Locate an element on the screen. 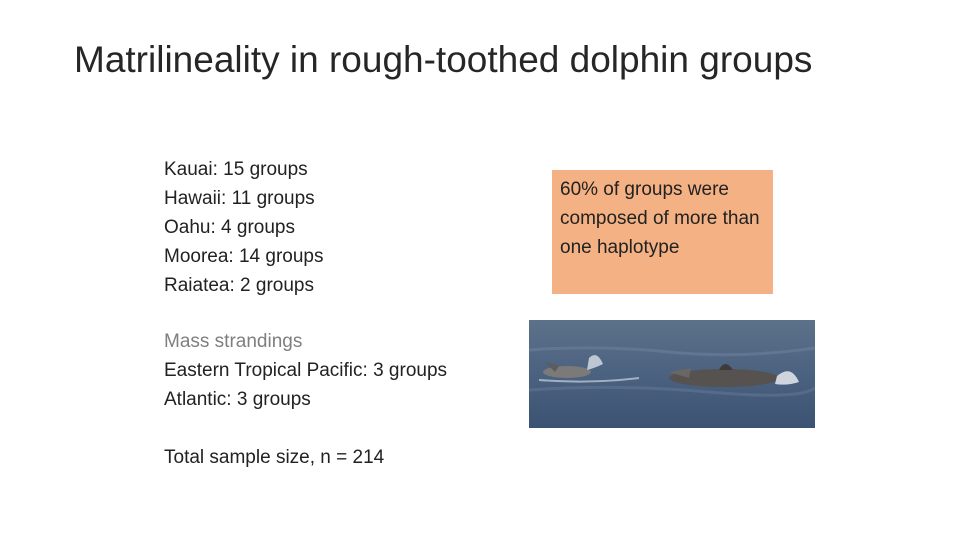 Image resolution: width=960 pixels, height=540 pixels. list-item: Atlantic: 3 groups is located at coordinates (237, 399).